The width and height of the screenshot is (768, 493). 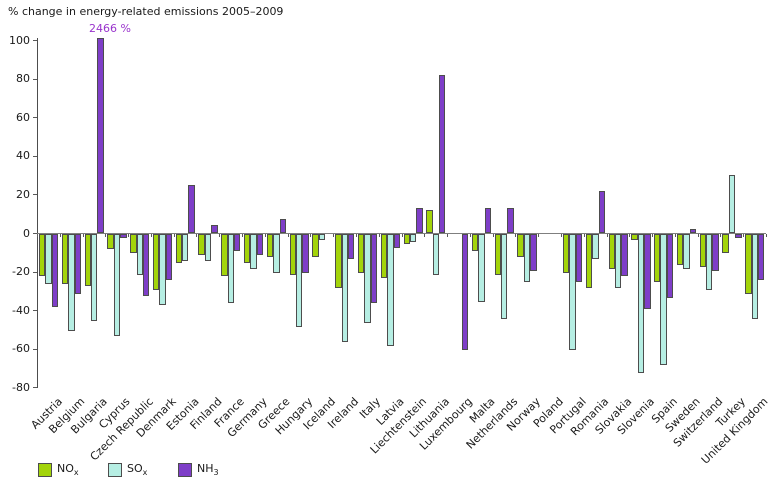 I want to click on bar-ireland-nox, so click(x=338, y=261).